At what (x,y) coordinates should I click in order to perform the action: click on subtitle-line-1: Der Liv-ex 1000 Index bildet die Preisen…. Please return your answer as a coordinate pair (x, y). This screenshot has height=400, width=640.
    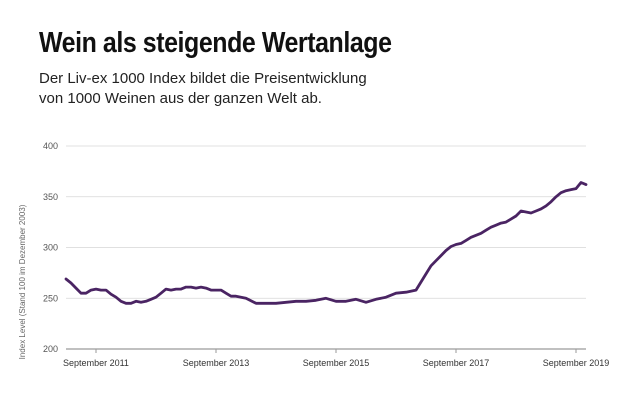
    Looking at the image, I should click on (203, 78).